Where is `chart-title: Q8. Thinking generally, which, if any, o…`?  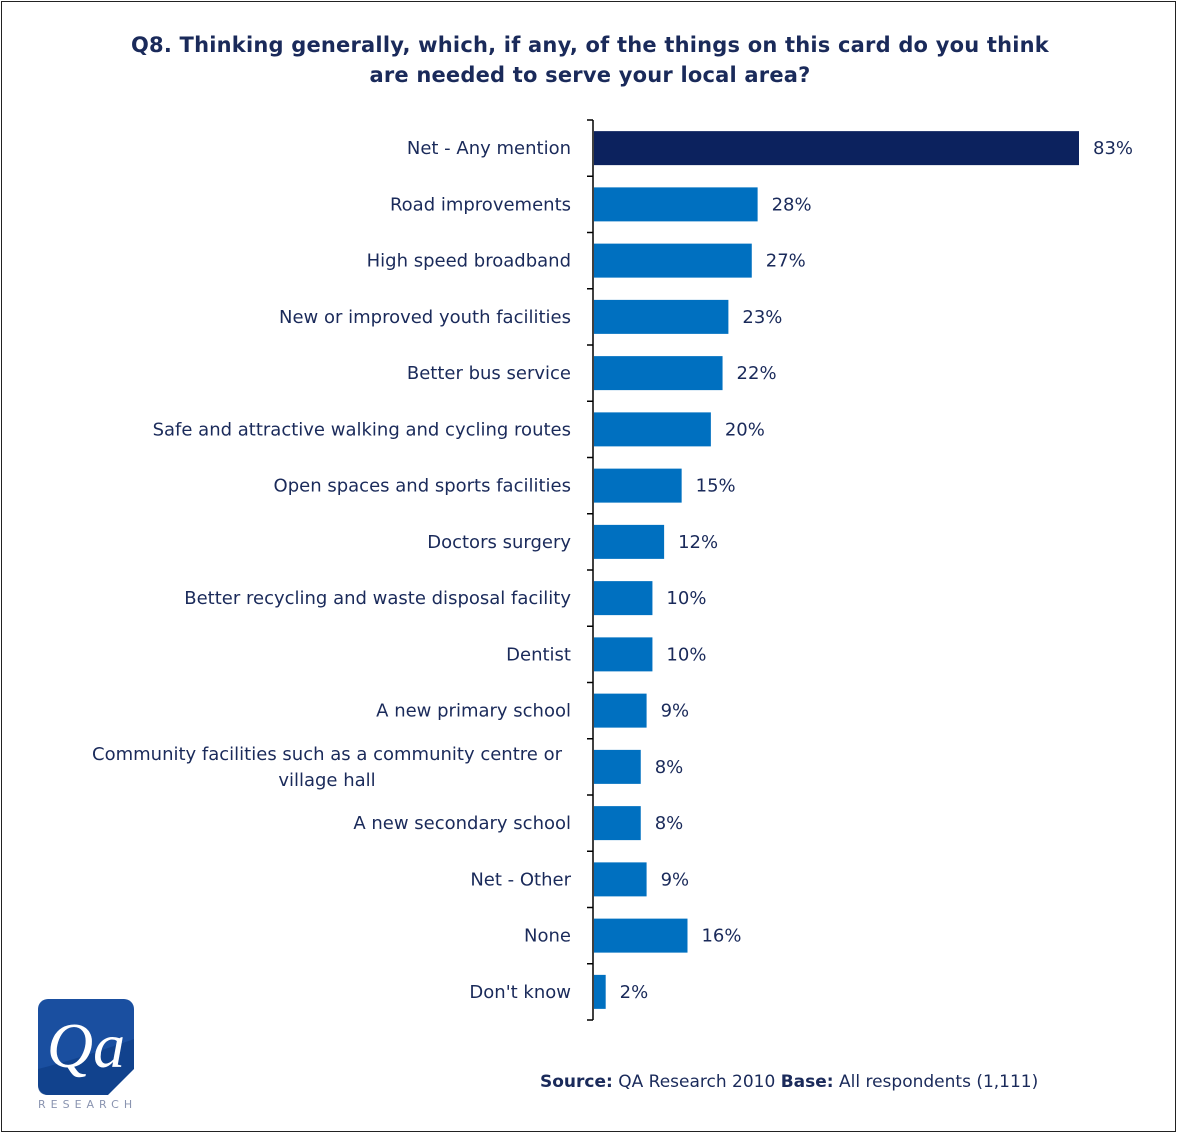
chart-title: Q8. Thinking generally, which, if any, o… is located at coordinates (590, 60).